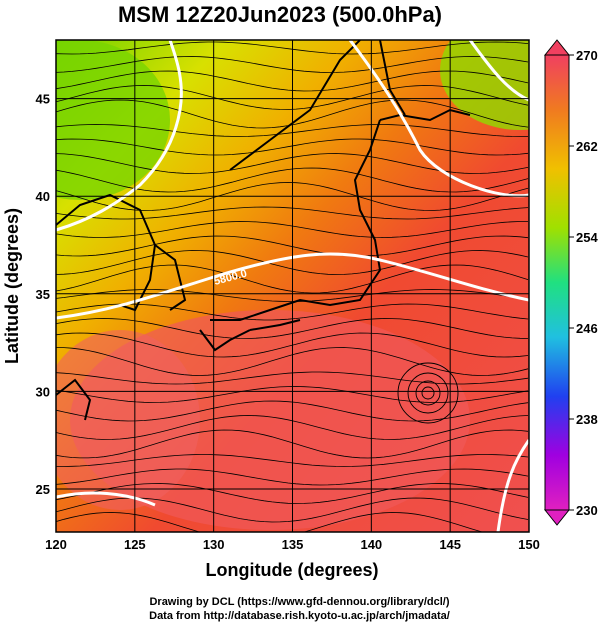  What do you see at coordinates (128, 420) in the screenshot?
I see `warm-region` at bounding box center [128, 420].